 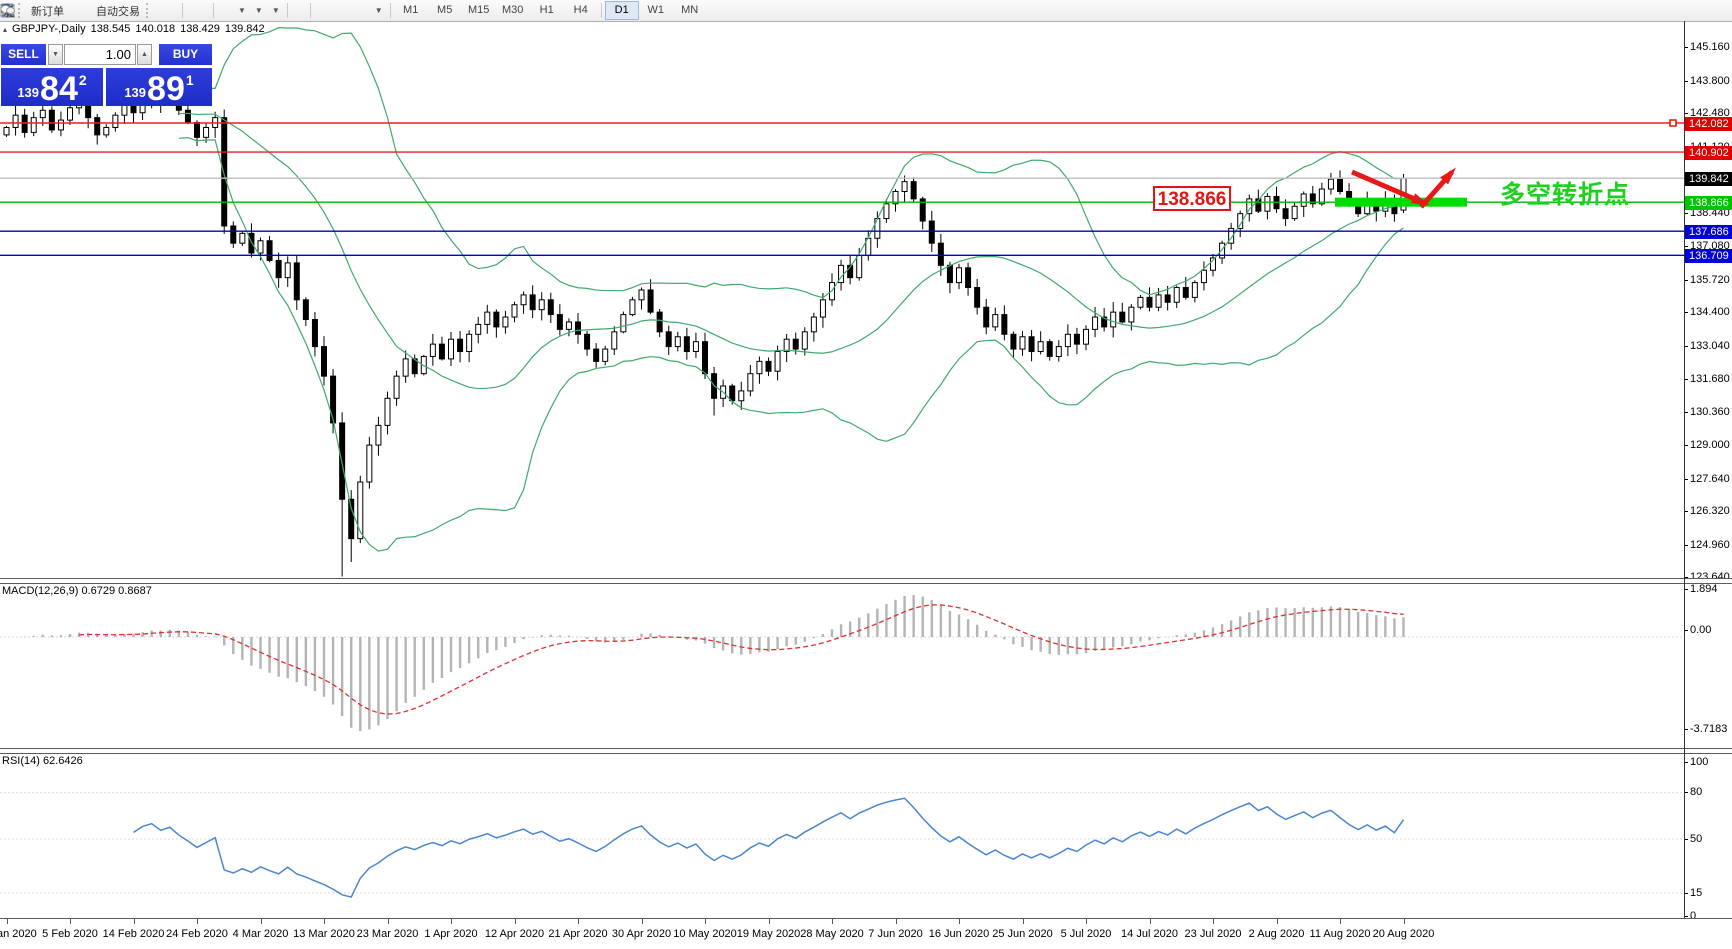 What do you see at coordinates (18, 934) in the screenshot?
I see `time-axis-label: 27 Jan 2020` at bounding box center [18, 934].